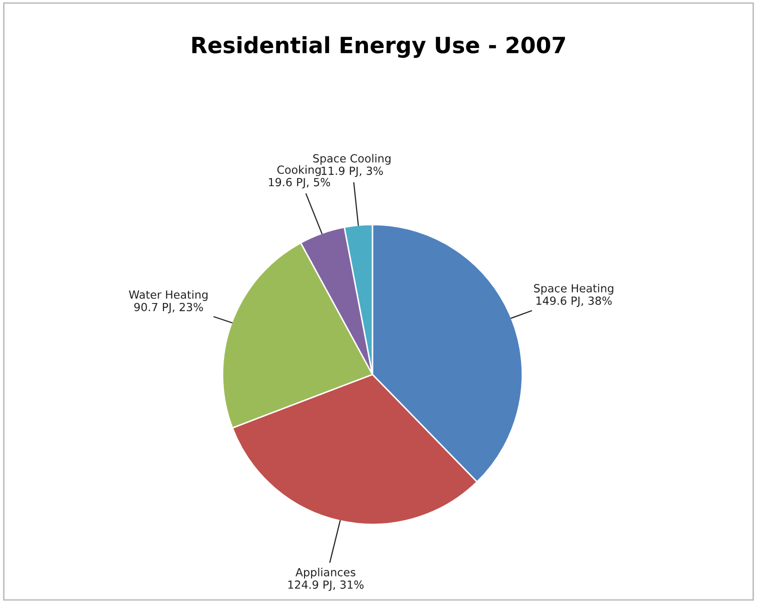 This screenshot has width=757, height=603. I want to click on data-label: 124.9 PJ, 31%, so click(326, 585).